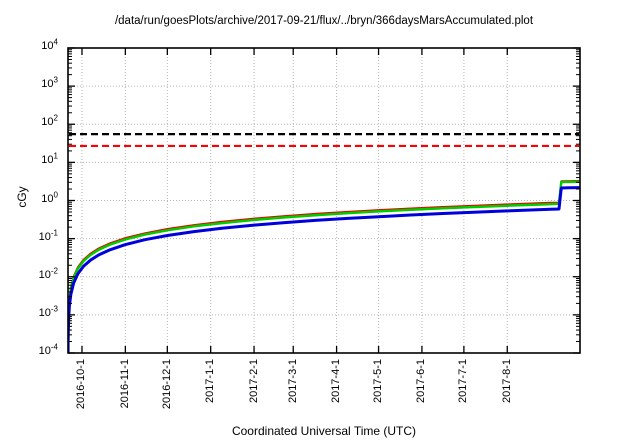  I want to click on y-tick-label: 10⁻⁴, so click(48, 349).